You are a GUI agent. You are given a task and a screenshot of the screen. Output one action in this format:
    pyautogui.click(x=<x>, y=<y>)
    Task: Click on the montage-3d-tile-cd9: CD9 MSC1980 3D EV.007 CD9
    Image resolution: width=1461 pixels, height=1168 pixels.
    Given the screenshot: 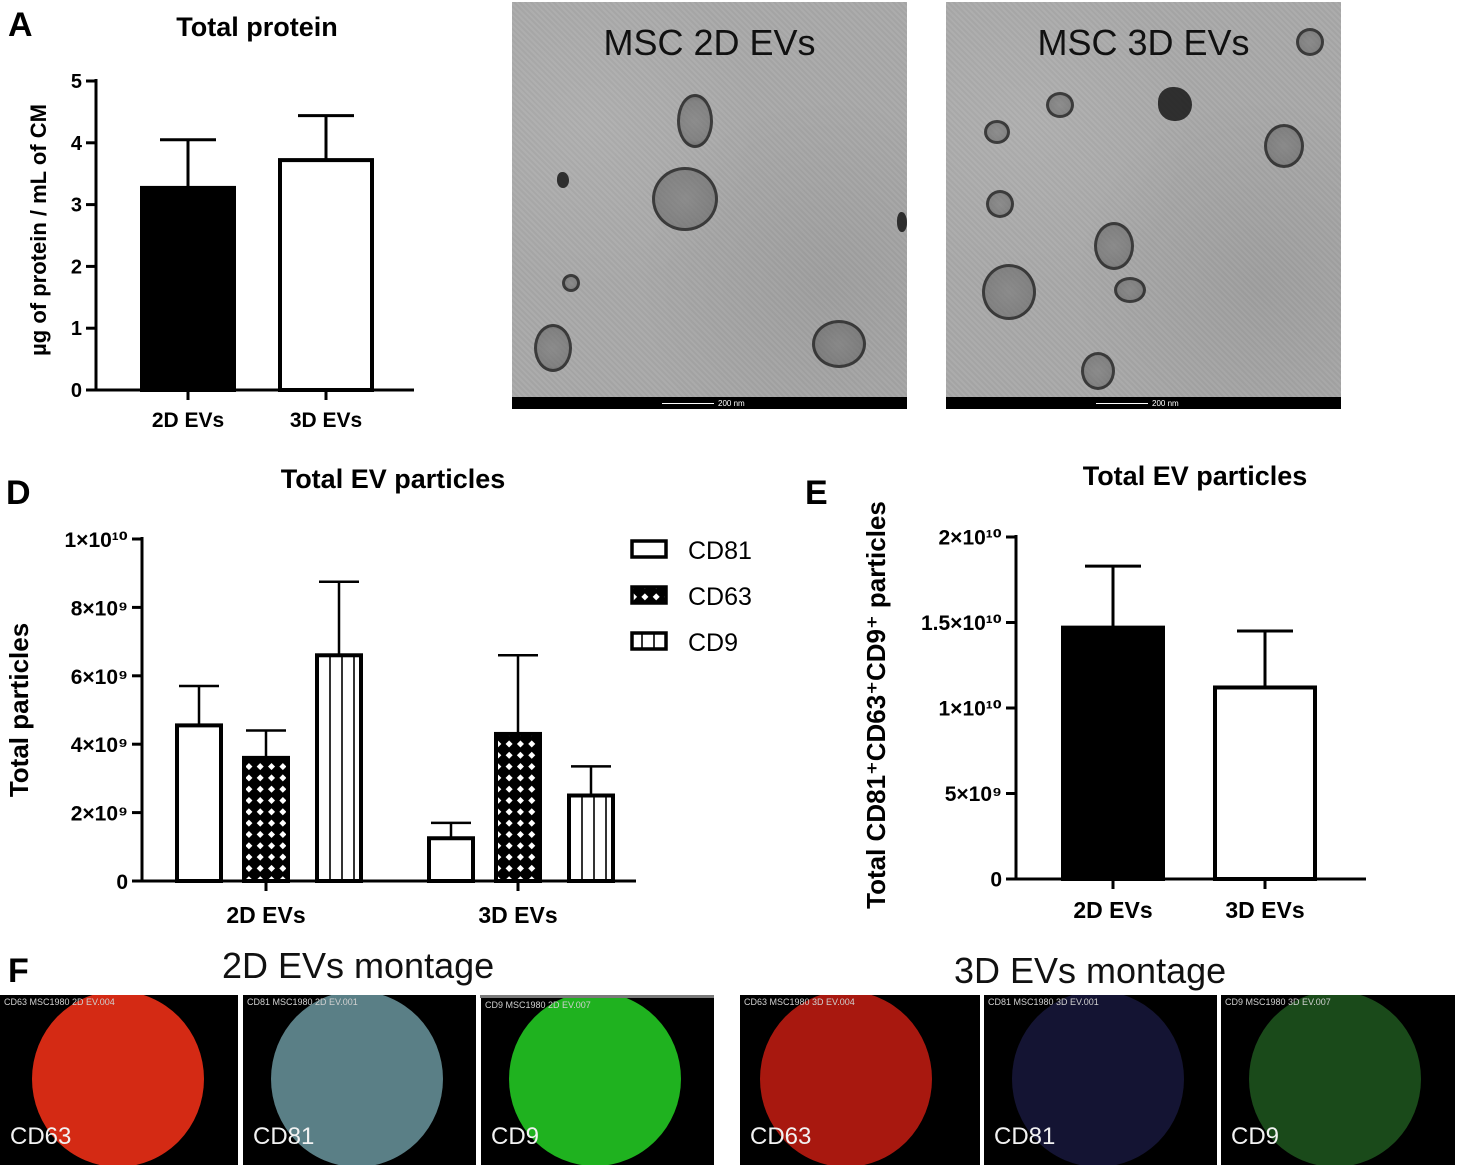 What is the action you would take?
    pyautogui.click(x=1338, y=1080)
    